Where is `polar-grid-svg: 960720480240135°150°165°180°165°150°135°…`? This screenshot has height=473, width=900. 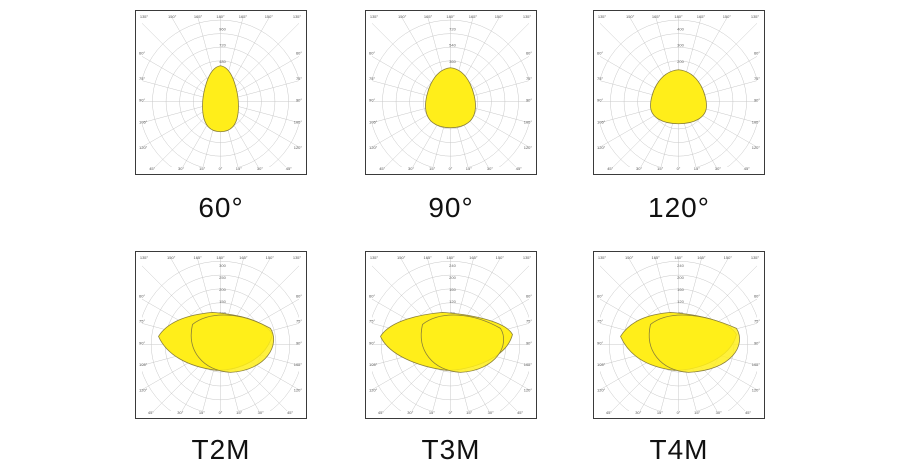
polar-grid-svg: 960720480240135°150°165°180°165°150°135°… is located at coordinates (221, 92).